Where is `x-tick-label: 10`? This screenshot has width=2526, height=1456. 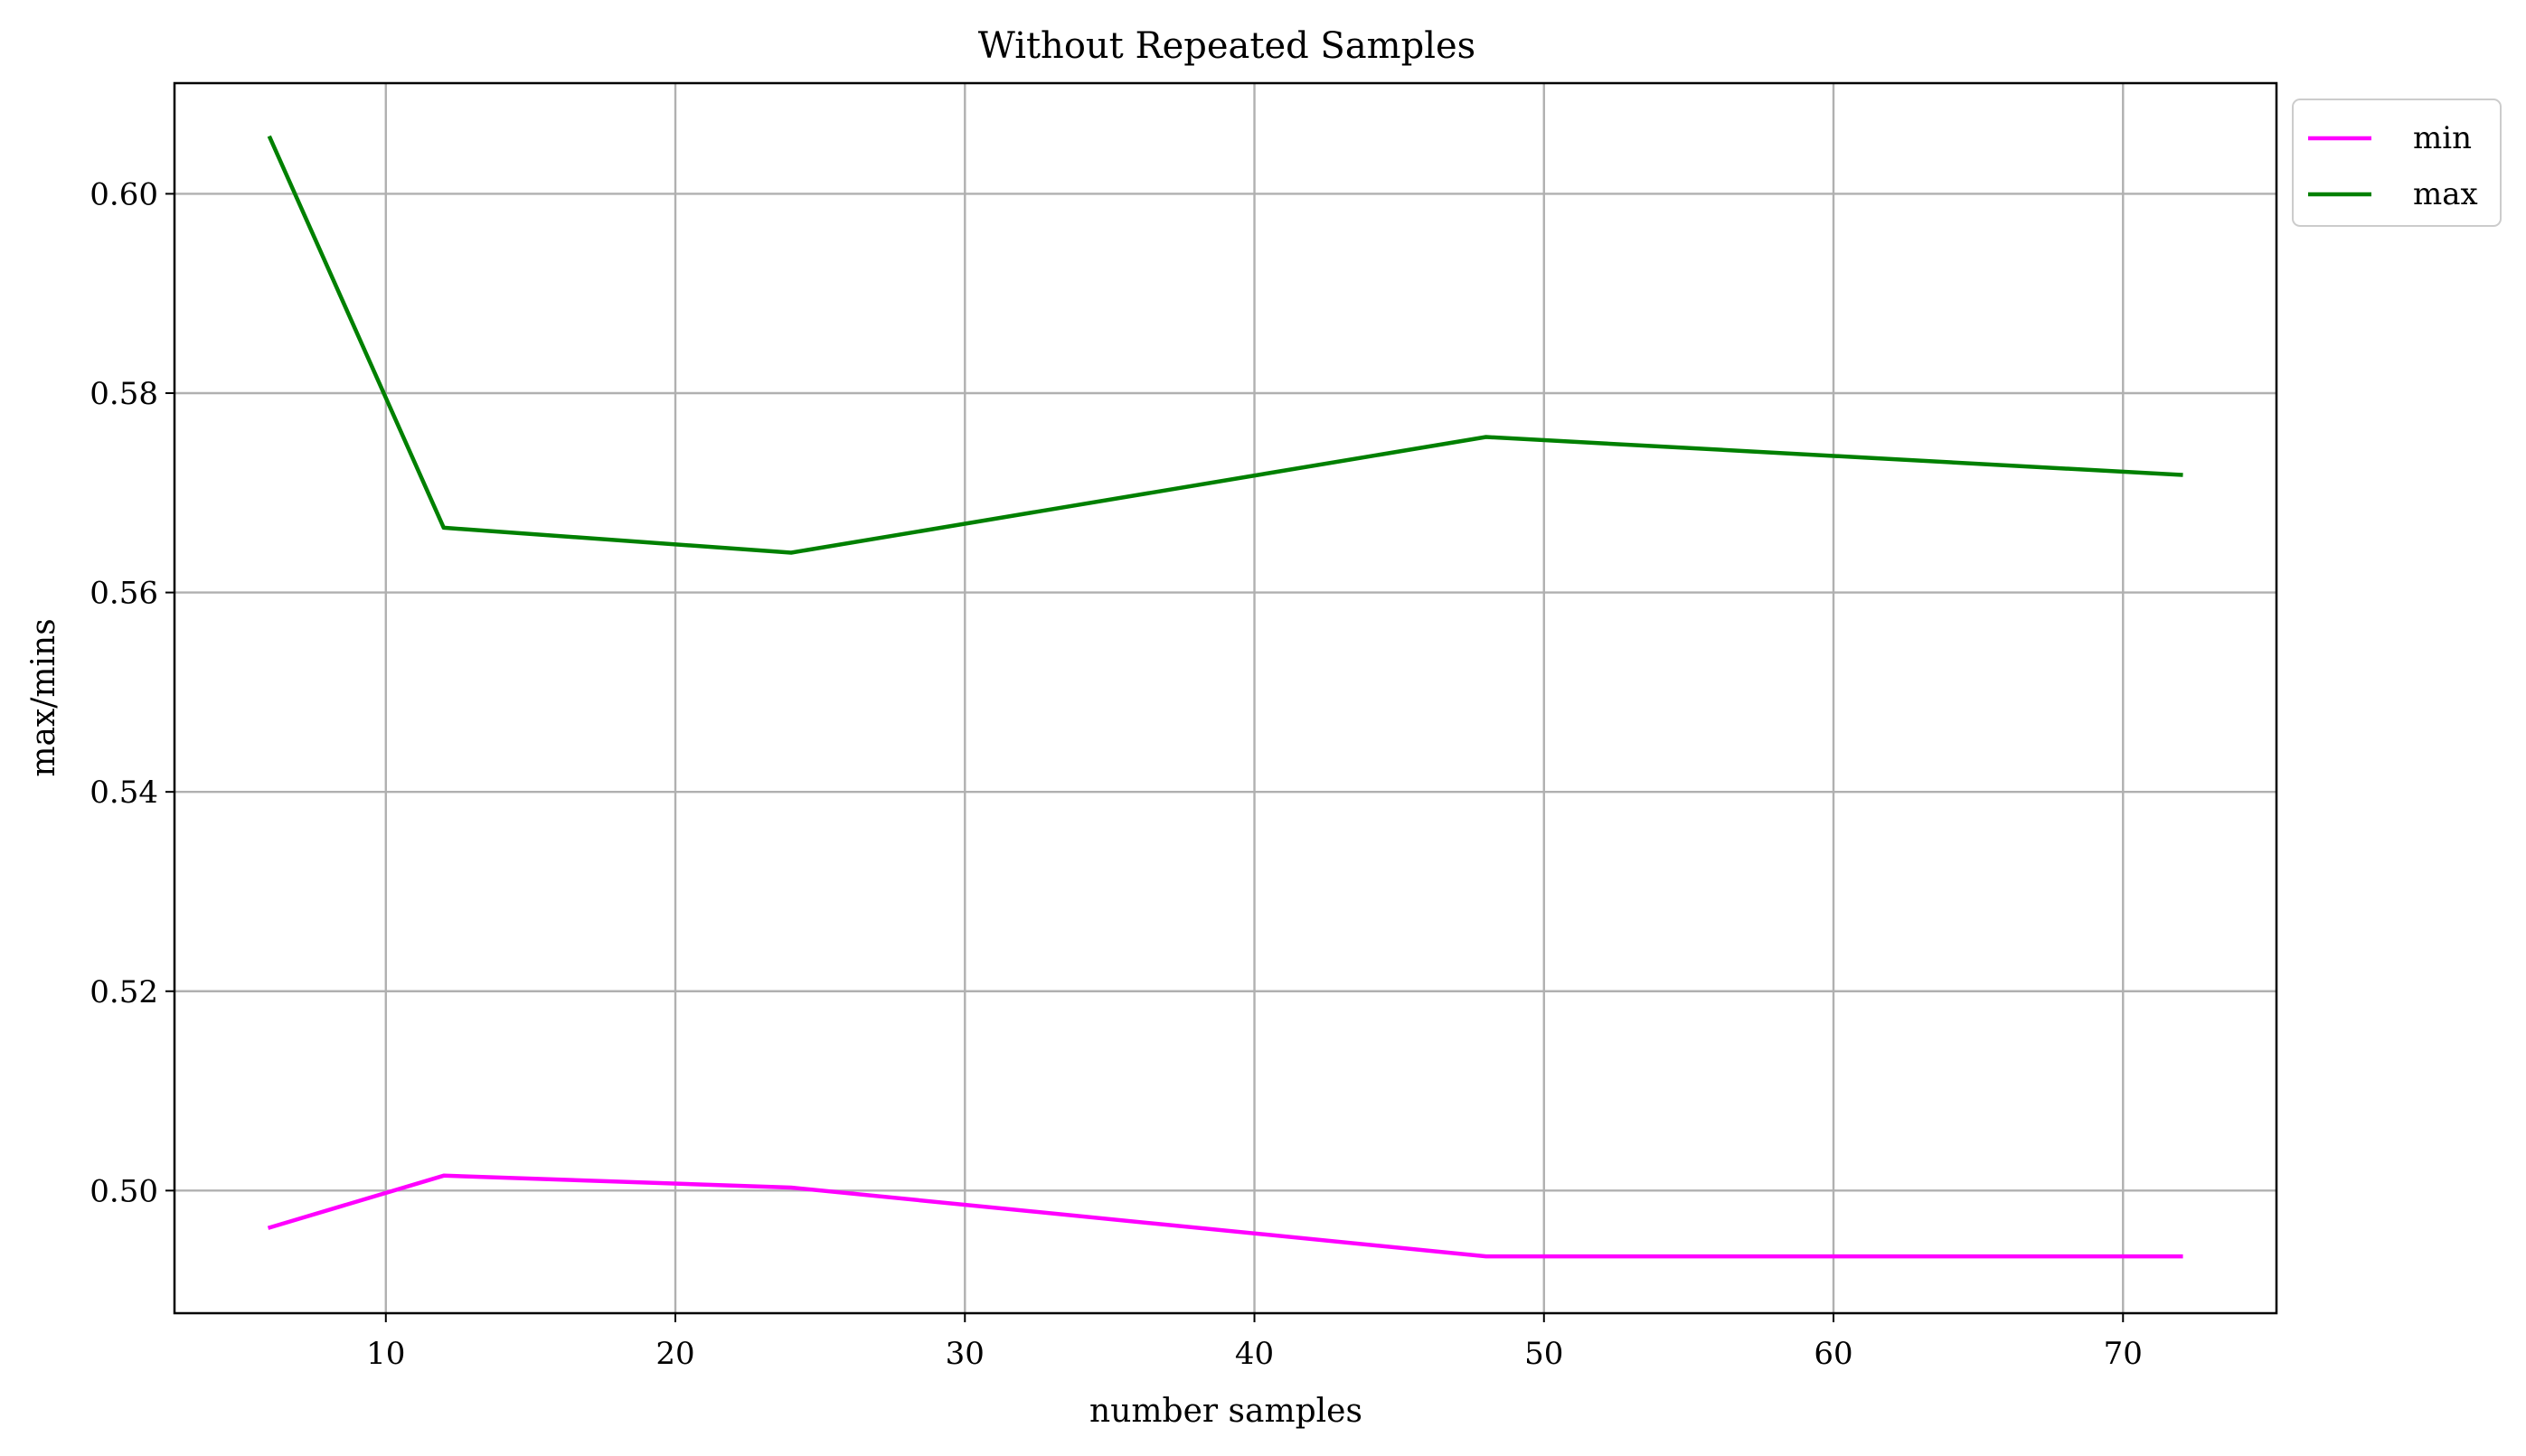
x-tick-label: 10 is located at coordinates (385, 1354).